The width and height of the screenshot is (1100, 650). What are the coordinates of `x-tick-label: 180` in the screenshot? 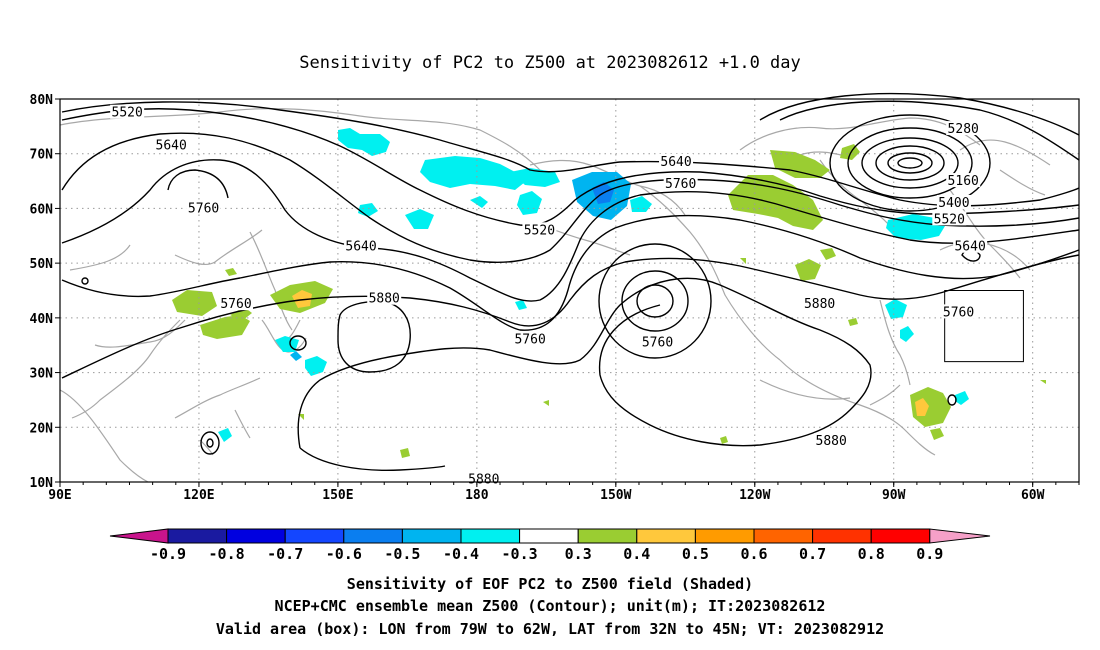 It's located at (477, 495).